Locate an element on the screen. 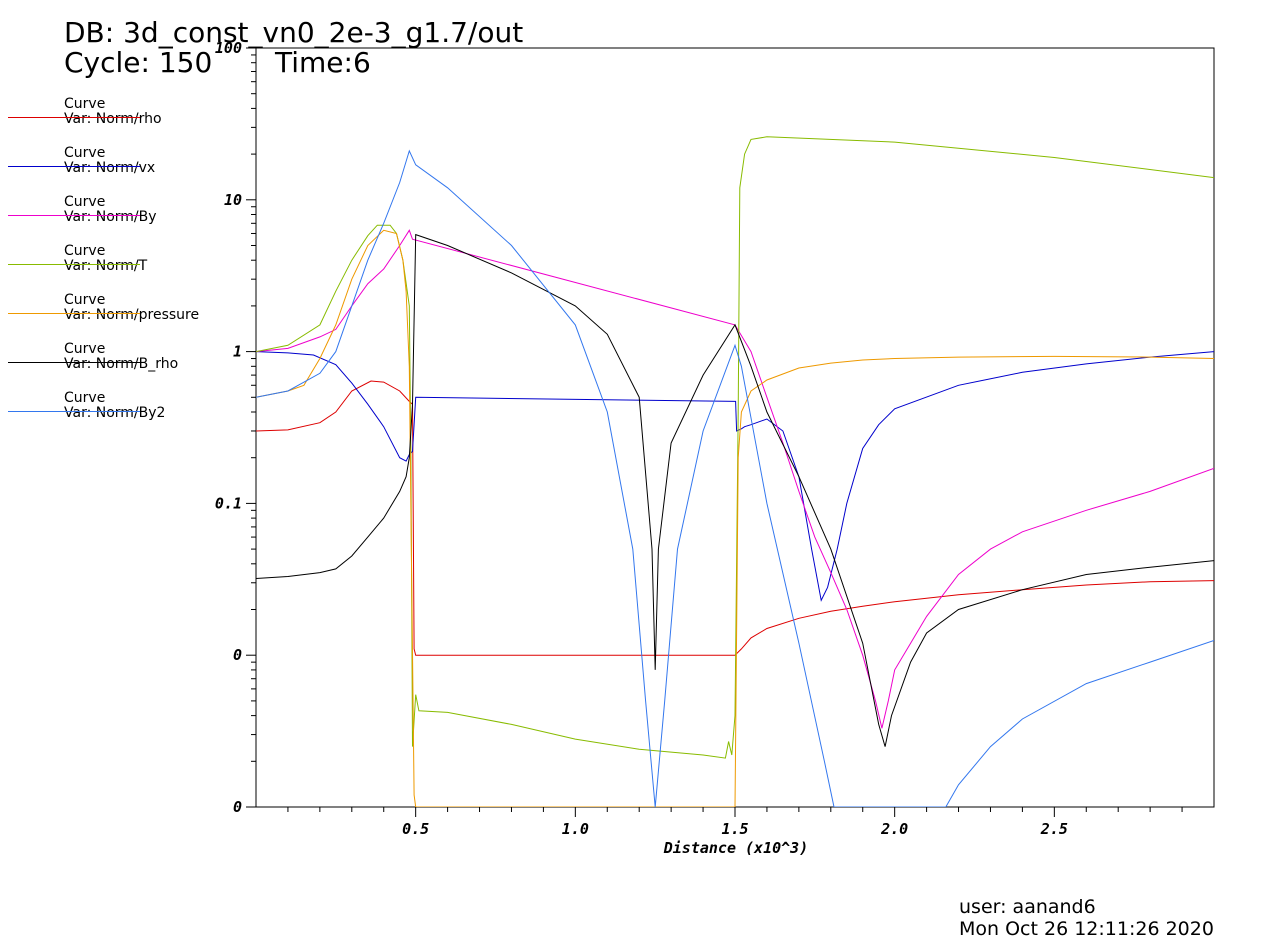 This screenshot has width=1280, height=951. legend-item-var: Var: Norm/By is located at coordinates (110, 217).